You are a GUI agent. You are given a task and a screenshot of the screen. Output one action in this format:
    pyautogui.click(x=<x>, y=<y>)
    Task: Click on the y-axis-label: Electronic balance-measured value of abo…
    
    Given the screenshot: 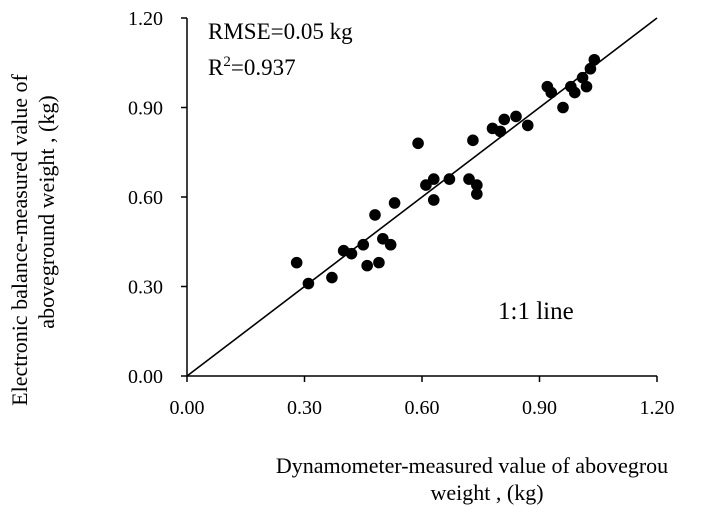 What is the action you would take?
    pyautogui.click(x=33, y=240)
    